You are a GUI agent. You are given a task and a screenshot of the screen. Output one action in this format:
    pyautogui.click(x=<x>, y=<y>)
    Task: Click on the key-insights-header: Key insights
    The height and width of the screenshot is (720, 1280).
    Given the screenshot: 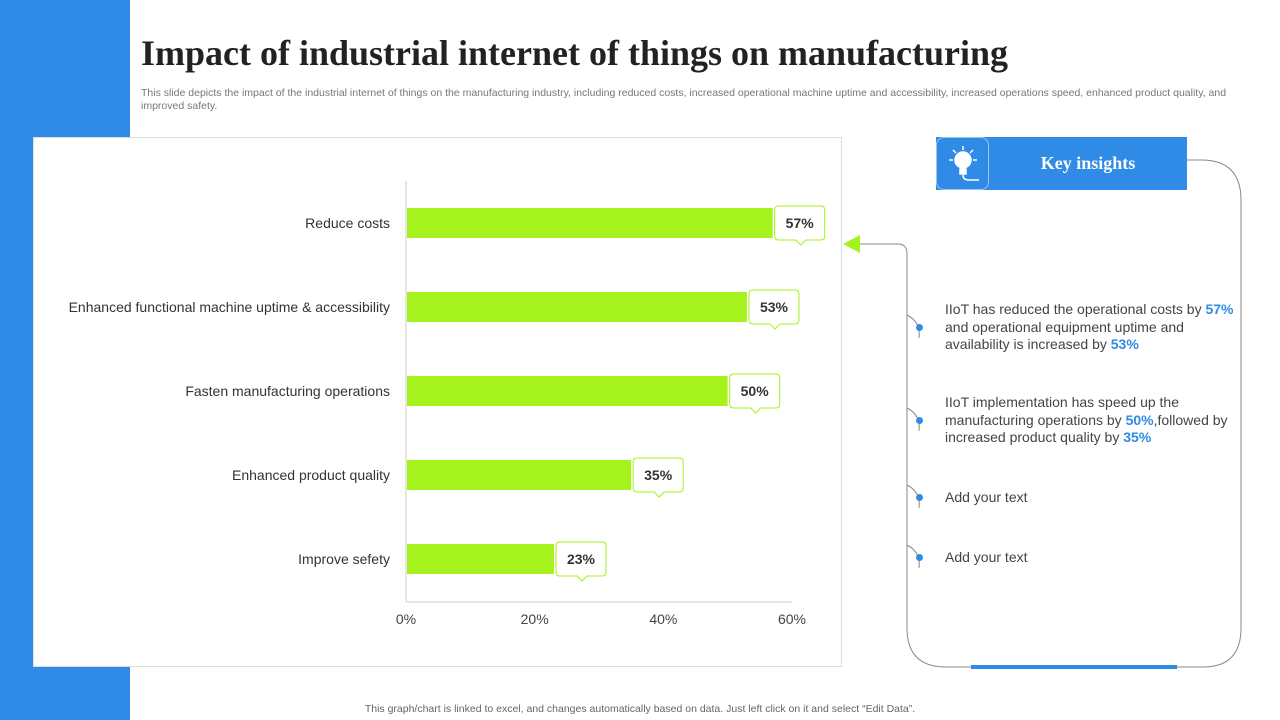 What is the action you would take?
    pyautogui.click(x=1061, y=163)
    